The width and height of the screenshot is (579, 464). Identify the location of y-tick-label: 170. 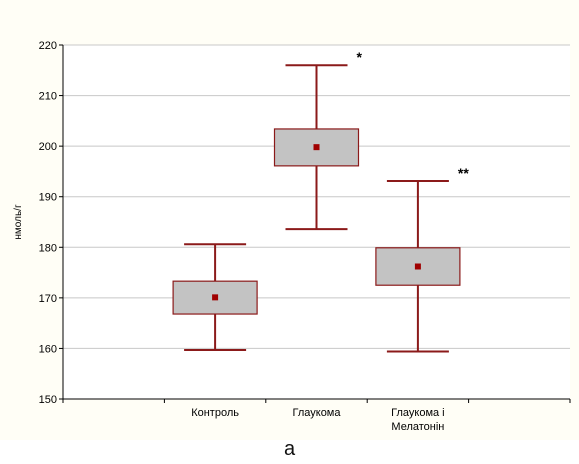
(48, 299).